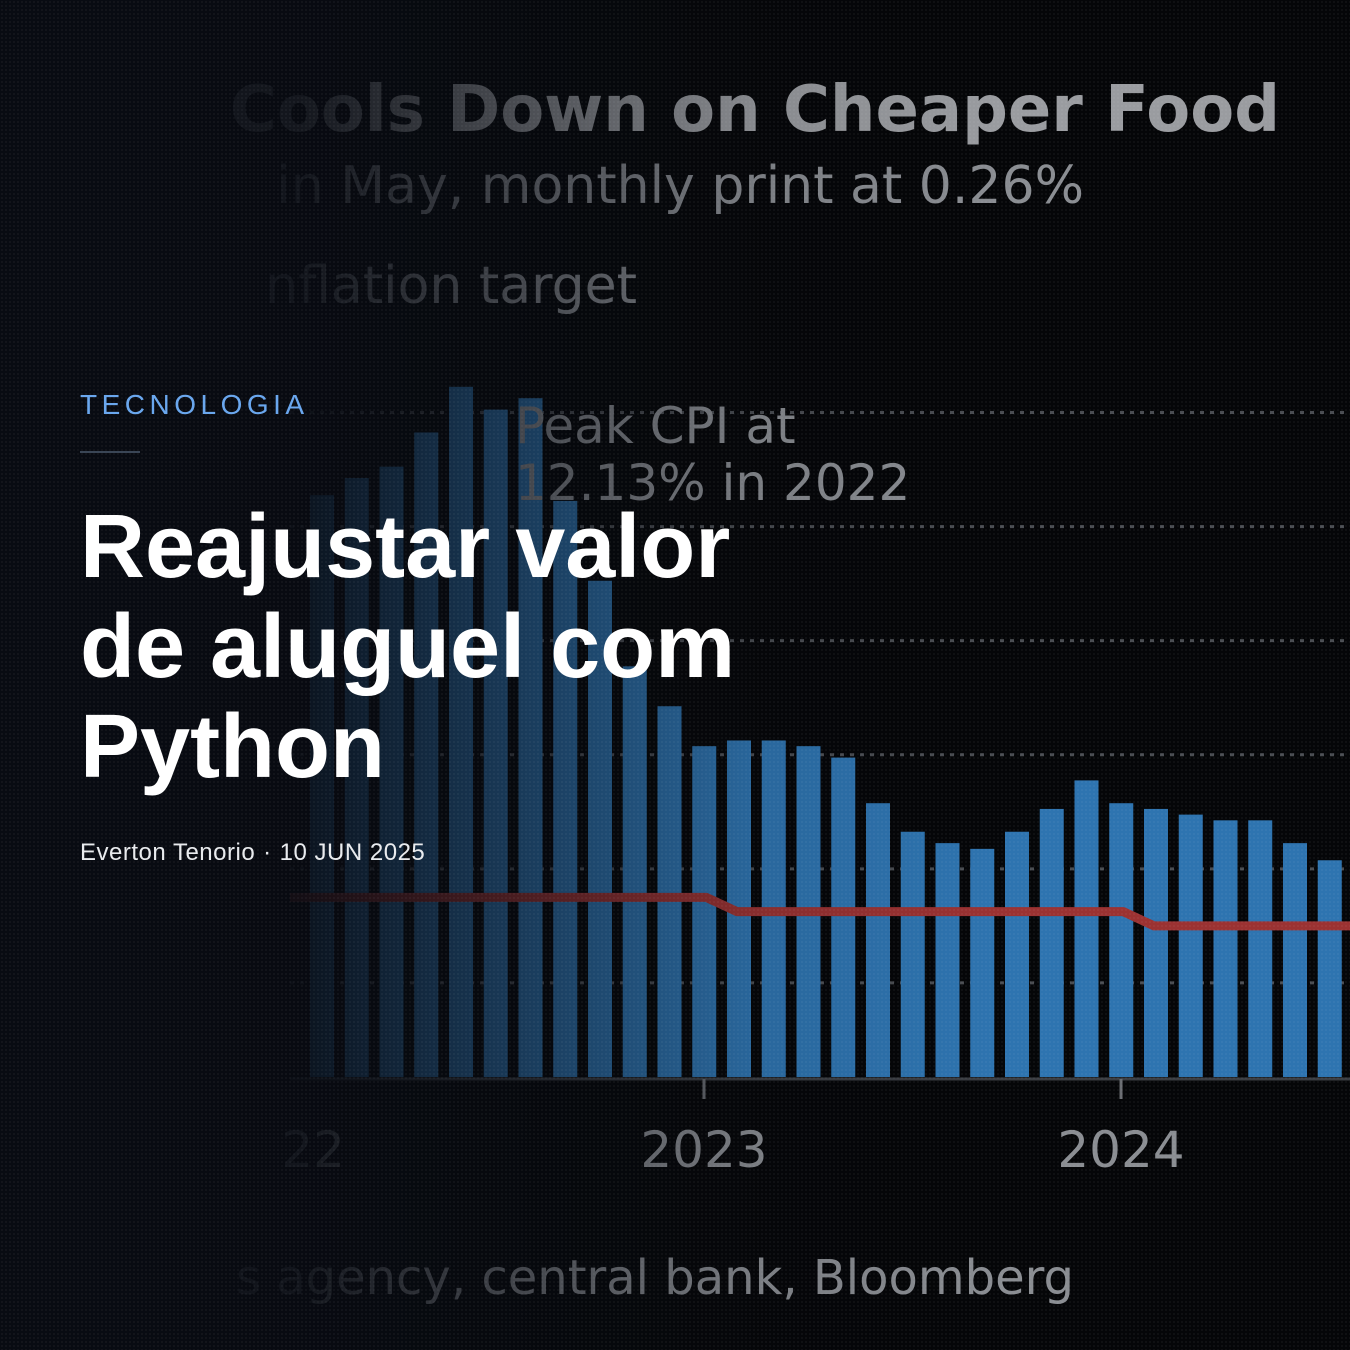 This screenshot has height=1350, width=1350. Describe the element at coordinates (440, 853) in the screenshot. I see `byline: Everton Tenorio · 10 JUN 2025` at that location.